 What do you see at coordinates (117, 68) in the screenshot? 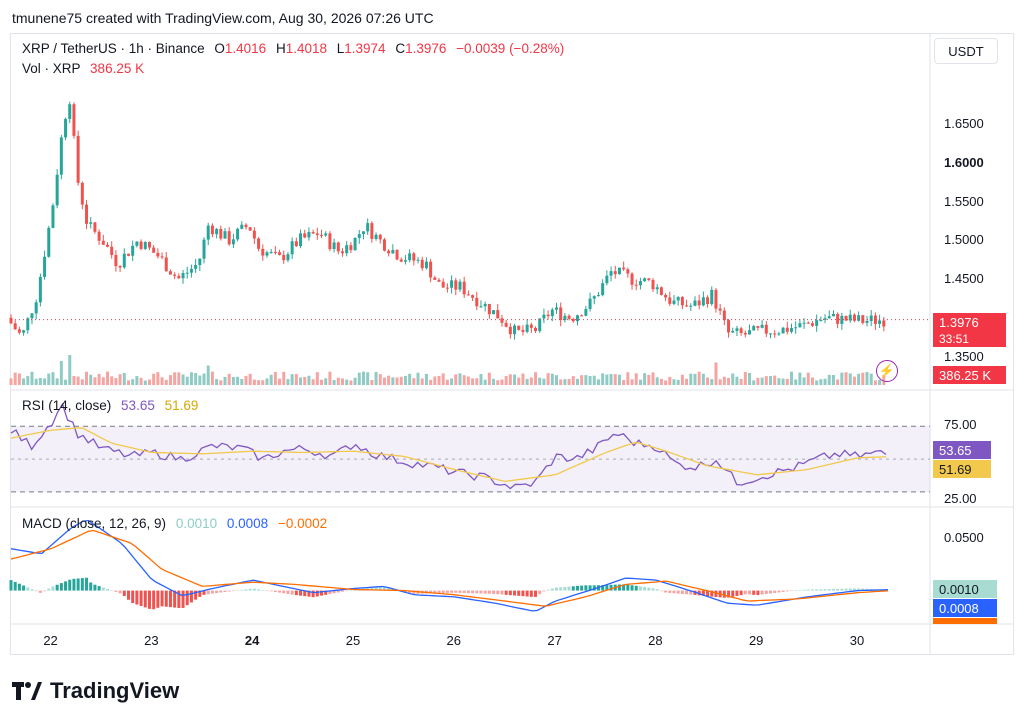
I see `volume-value: 386.25 K` at bounding box center [117, 68].